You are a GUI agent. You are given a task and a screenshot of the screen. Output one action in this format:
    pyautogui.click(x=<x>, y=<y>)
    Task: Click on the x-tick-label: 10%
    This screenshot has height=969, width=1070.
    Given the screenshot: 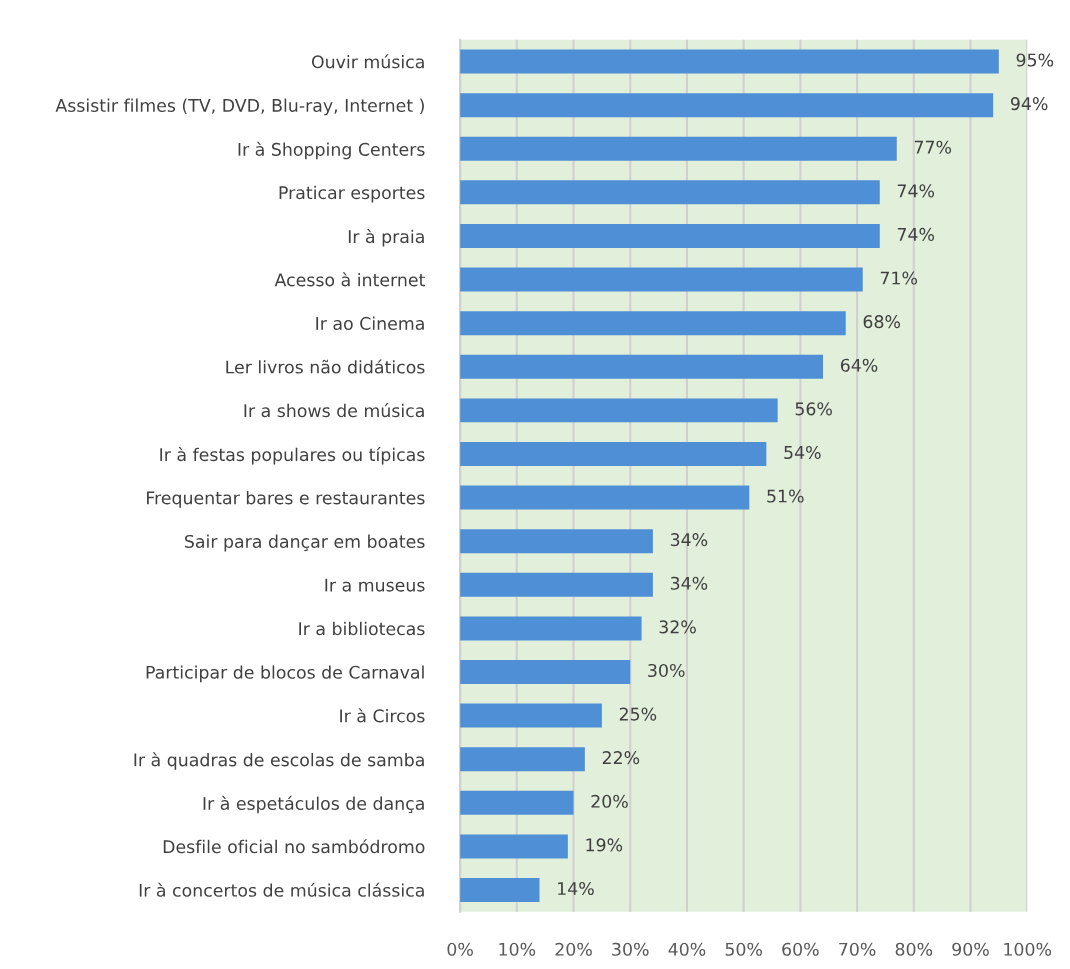 What is the action you would take?
    pyautogui.click(x=517, y=949)
    